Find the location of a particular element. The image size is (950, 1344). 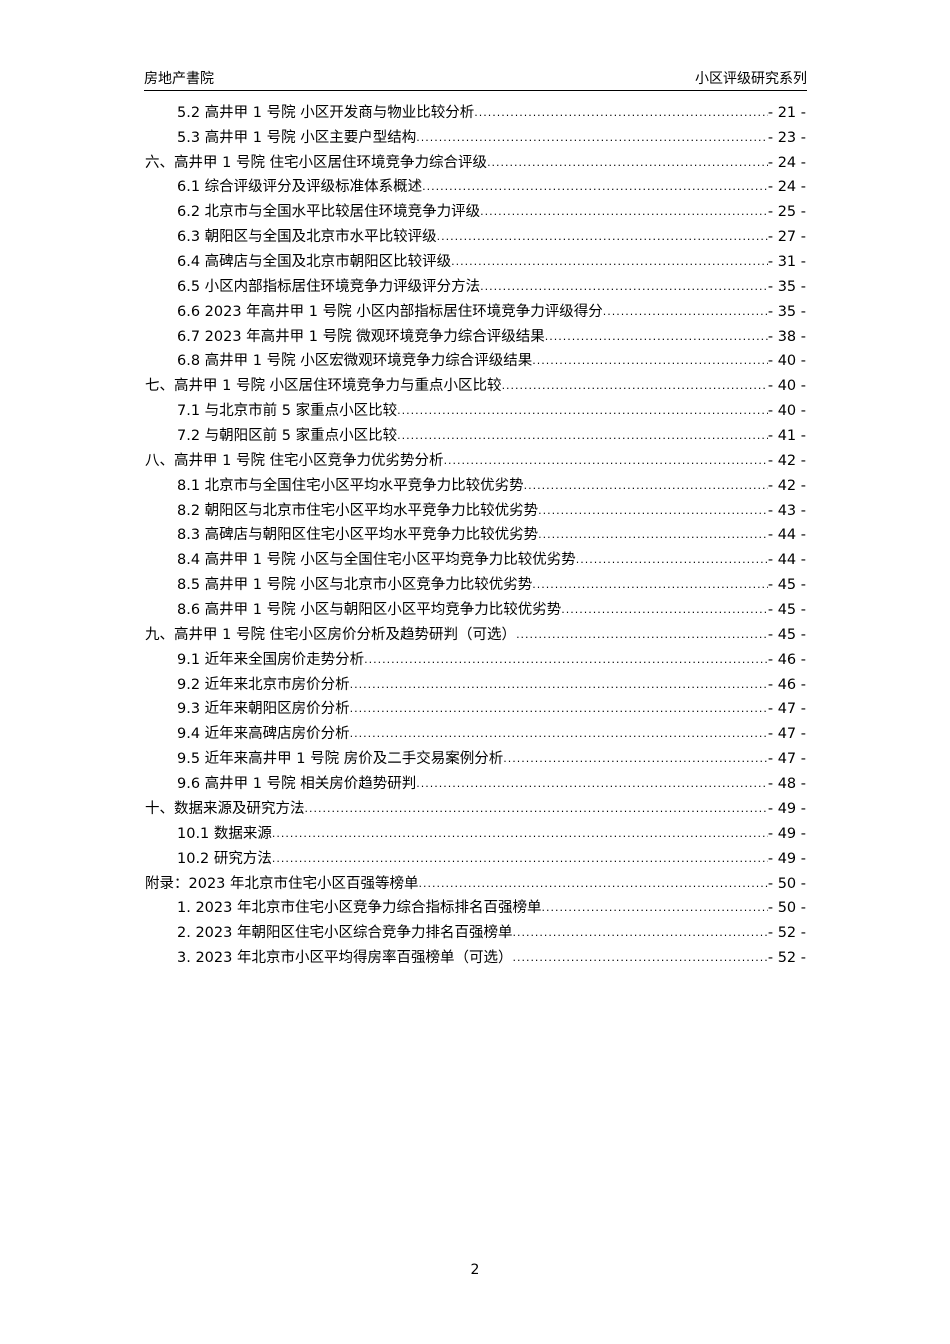

toc-entry-title: 5.3 高井甲 1 号院 小区主要户型结构 is located at coordinates (297, 137).